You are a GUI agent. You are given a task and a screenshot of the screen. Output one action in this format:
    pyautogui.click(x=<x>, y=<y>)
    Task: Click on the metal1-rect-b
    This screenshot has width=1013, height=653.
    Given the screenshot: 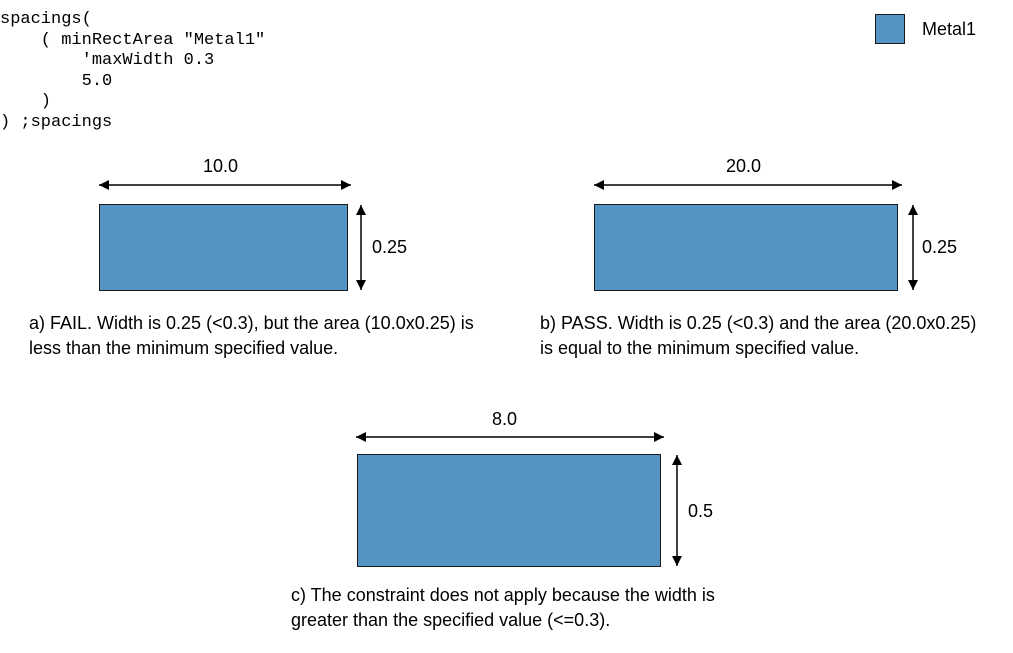 What is the action you would take?
    pyautogui.click(x=746, y=247)
    